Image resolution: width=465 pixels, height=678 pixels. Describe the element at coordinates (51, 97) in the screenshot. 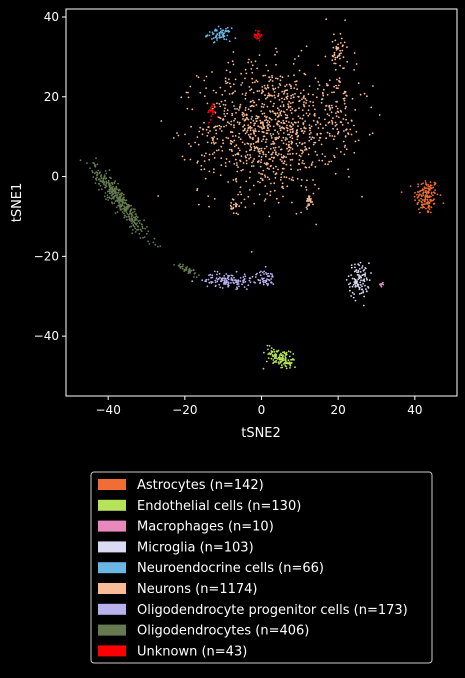

I see `y-tick-label: 20` at that location.